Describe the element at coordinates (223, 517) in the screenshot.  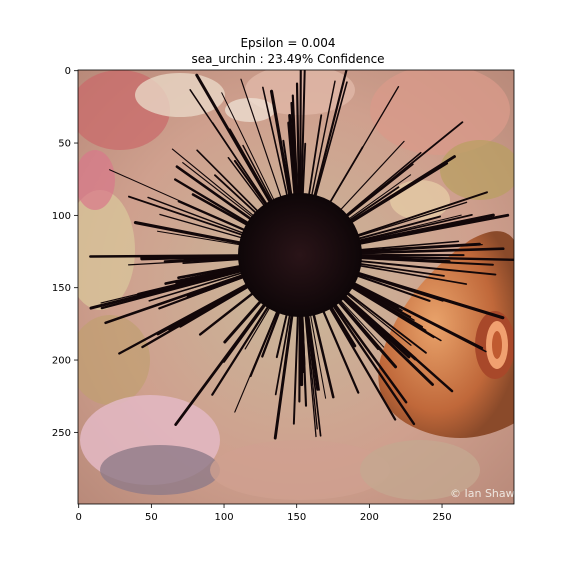
I see `x-tick-label: 100` at that location.